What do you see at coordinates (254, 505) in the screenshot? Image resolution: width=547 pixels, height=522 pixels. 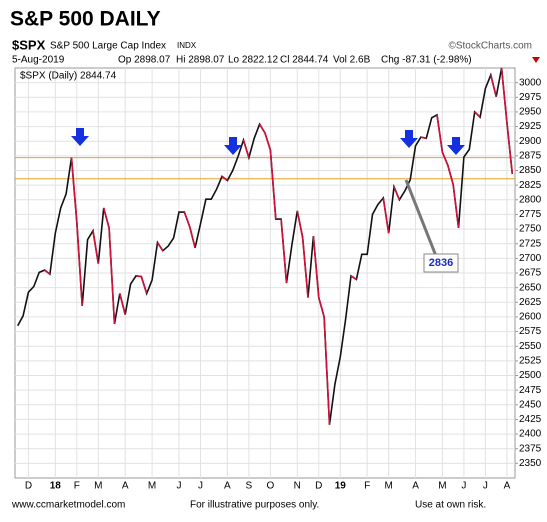 I see `footer: For illustrative purposes only.` at bounding box center [254, 505].